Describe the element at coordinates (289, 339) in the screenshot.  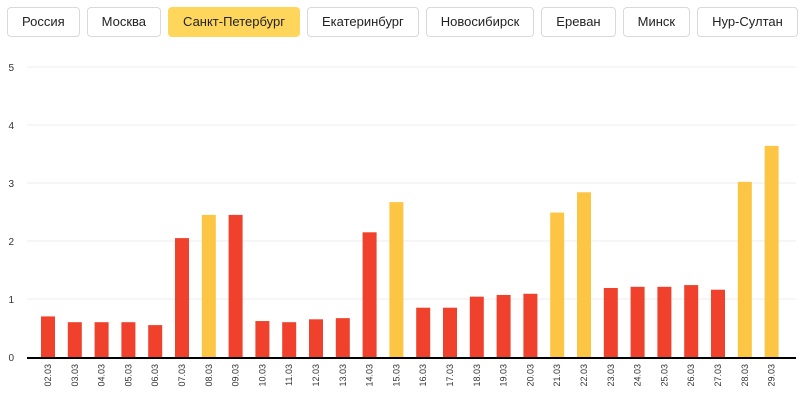
I see `bar-11.03` at that location.